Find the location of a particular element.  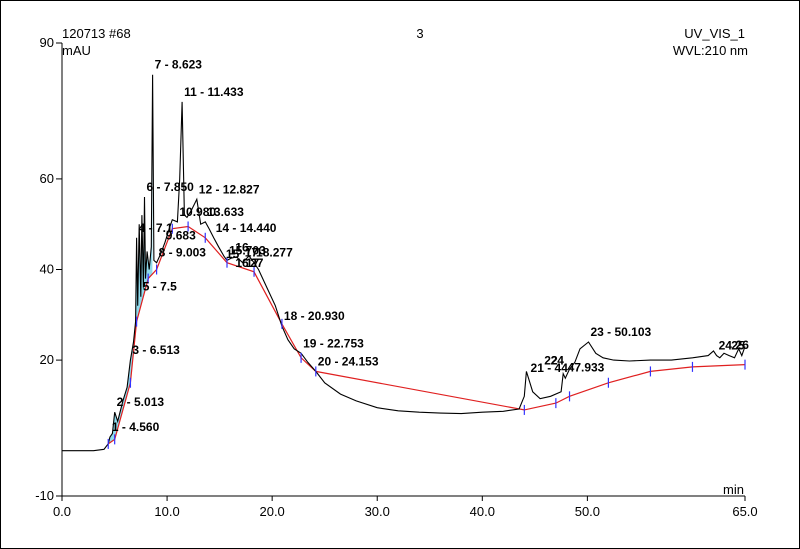

peak-label: 8 - 9.003 is located at coordinates (183, 253).